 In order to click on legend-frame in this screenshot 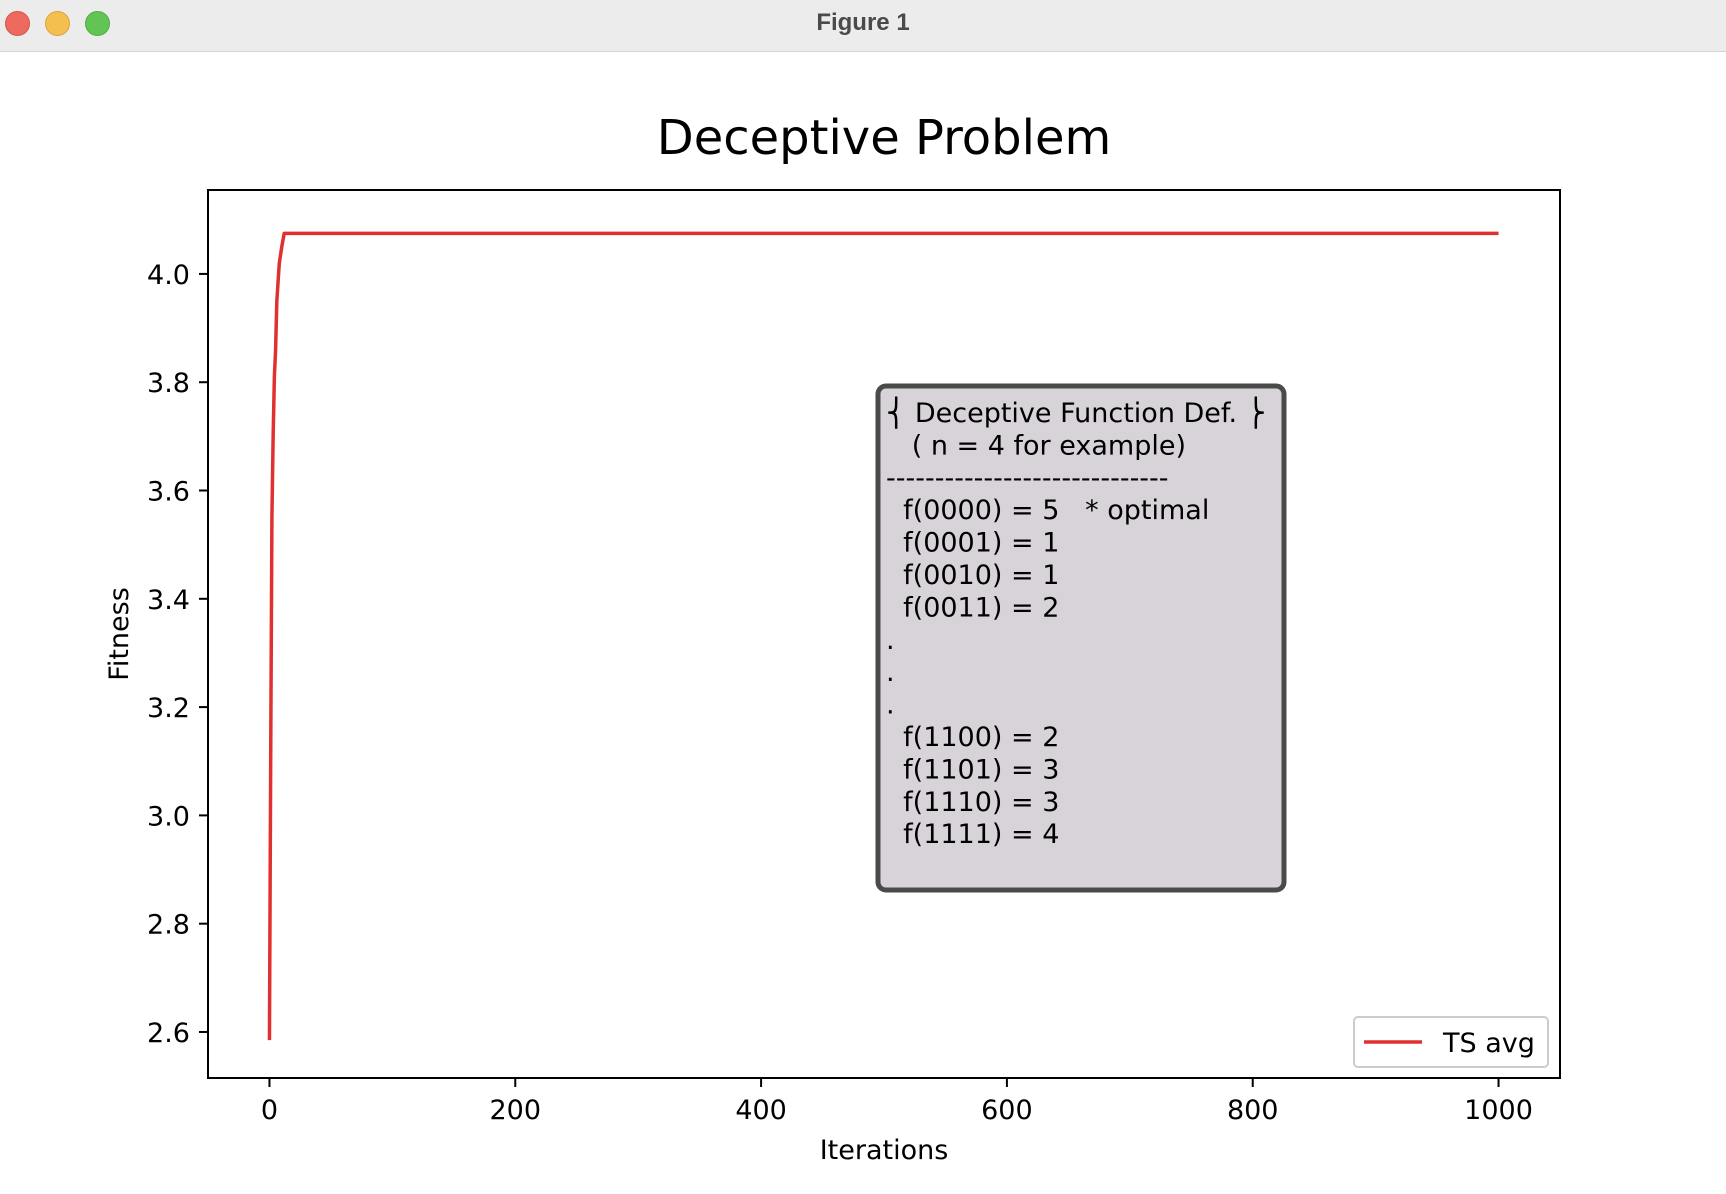, I will do `click(1451, 1042)`.